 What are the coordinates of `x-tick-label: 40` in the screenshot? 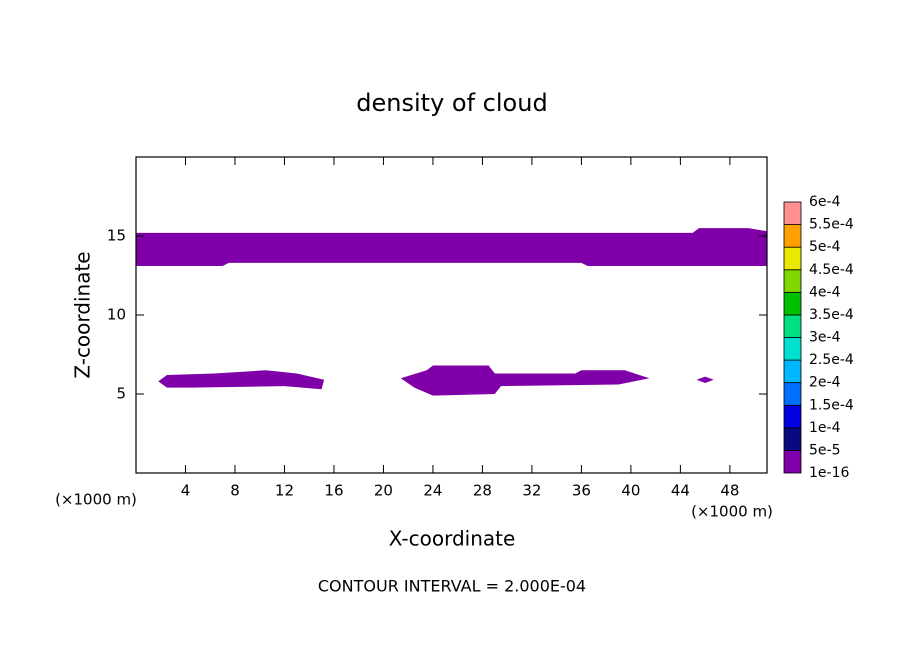 It's located at (630, 491).